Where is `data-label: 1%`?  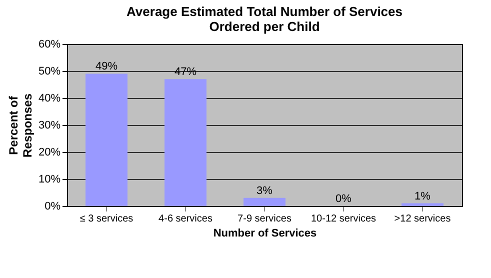
data-label: 1% is located at coordinates (422, 196).